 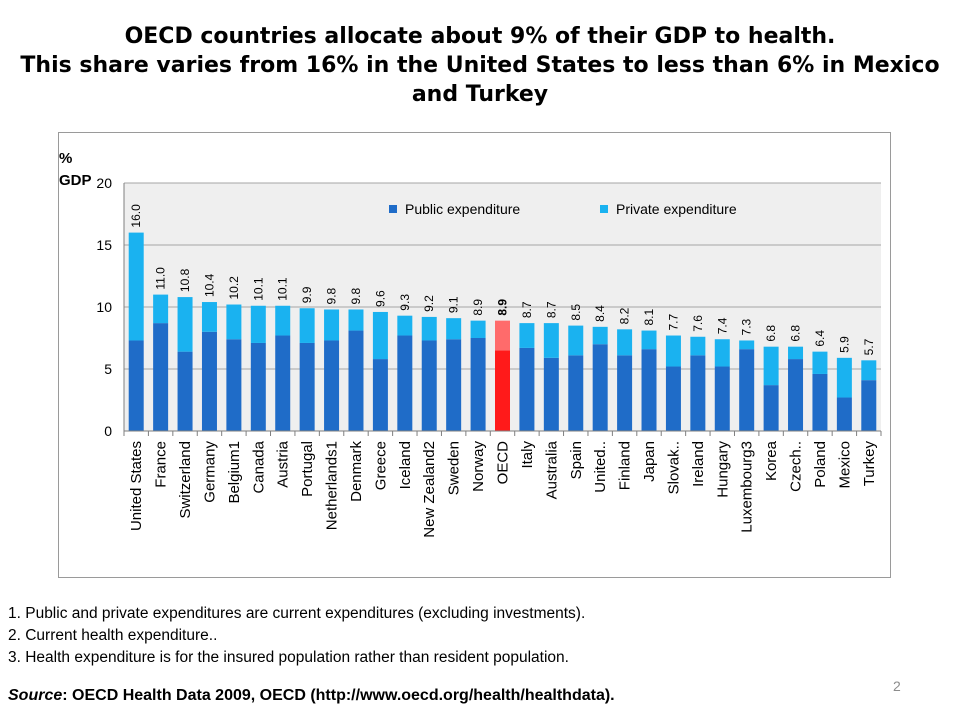 What do you see at coordinates (551, 469) in the screenshot?
I see `category-label: Australia` at bounding box center [551, 469].